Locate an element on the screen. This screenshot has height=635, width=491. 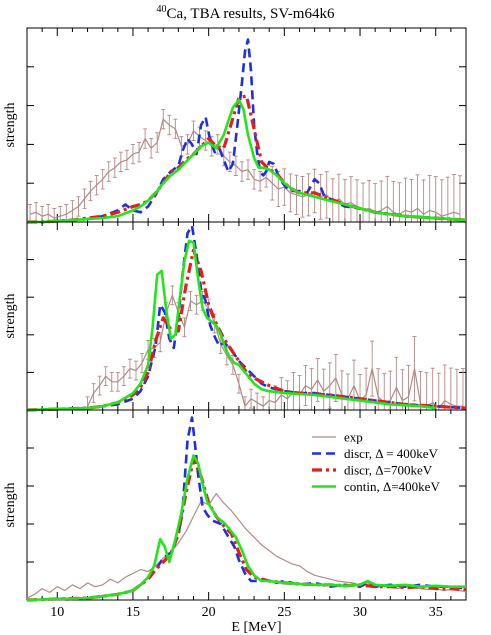
chart-title: 40Ca, TBA results, SV-m64k6 is located at coordinates (245, 13).